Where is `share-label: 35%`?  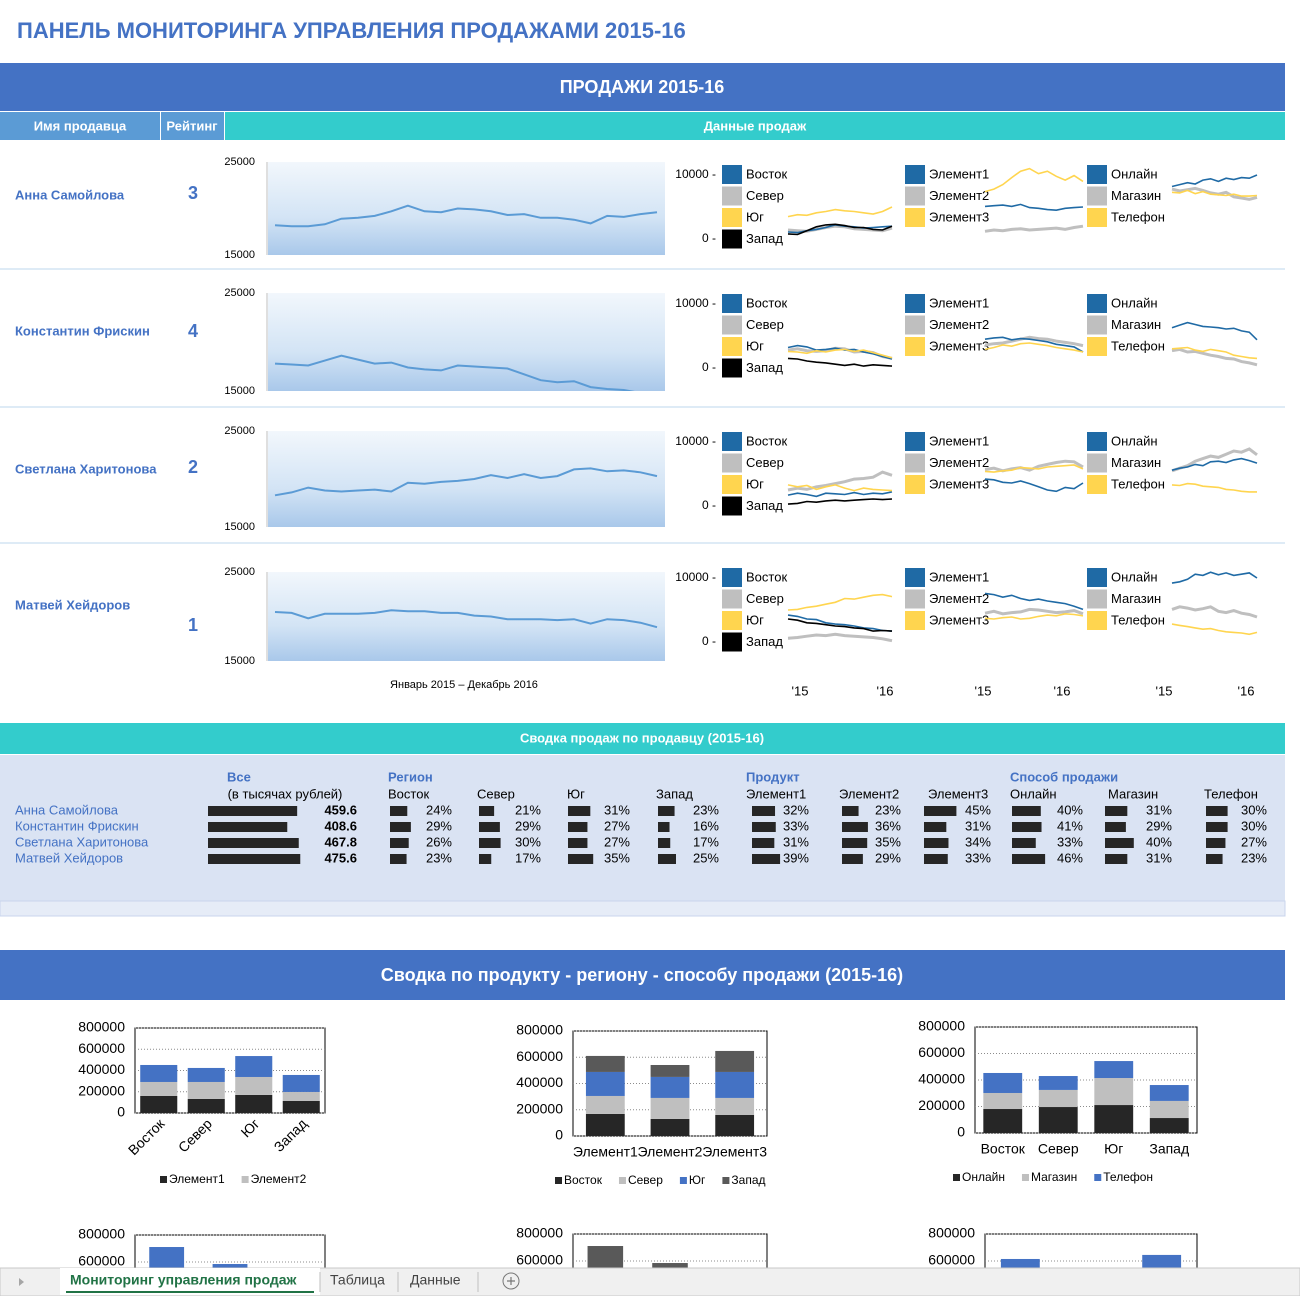 share-label: 35% is located at coordinates (617, 857).